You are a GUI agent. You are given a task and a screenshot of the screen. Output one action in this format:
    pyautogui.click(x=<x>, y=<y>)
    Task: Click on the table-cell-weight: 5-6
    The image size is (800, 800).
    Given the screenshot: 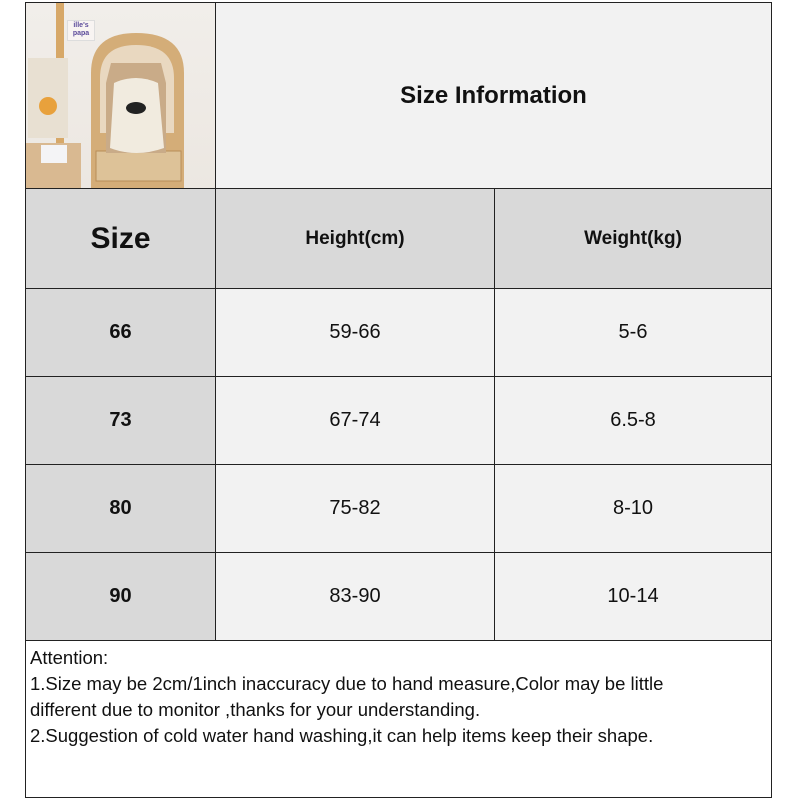 What is the action you would take?
    pyautogui.click(x=633, y=333)
    